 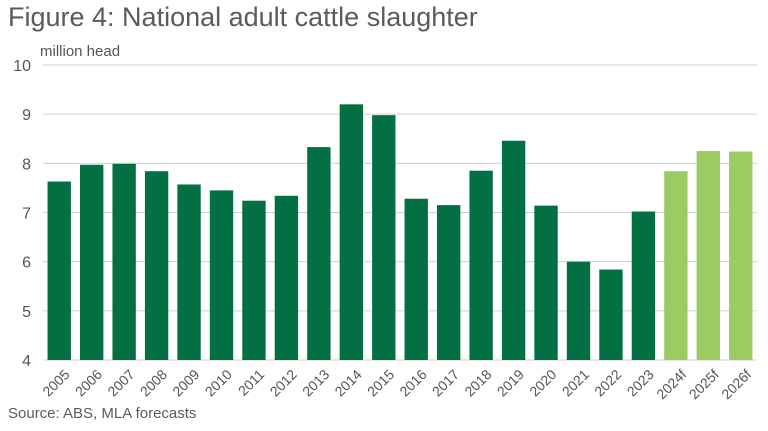 I want to click on x-tick-label: 2006, so click(x=88, y=382).